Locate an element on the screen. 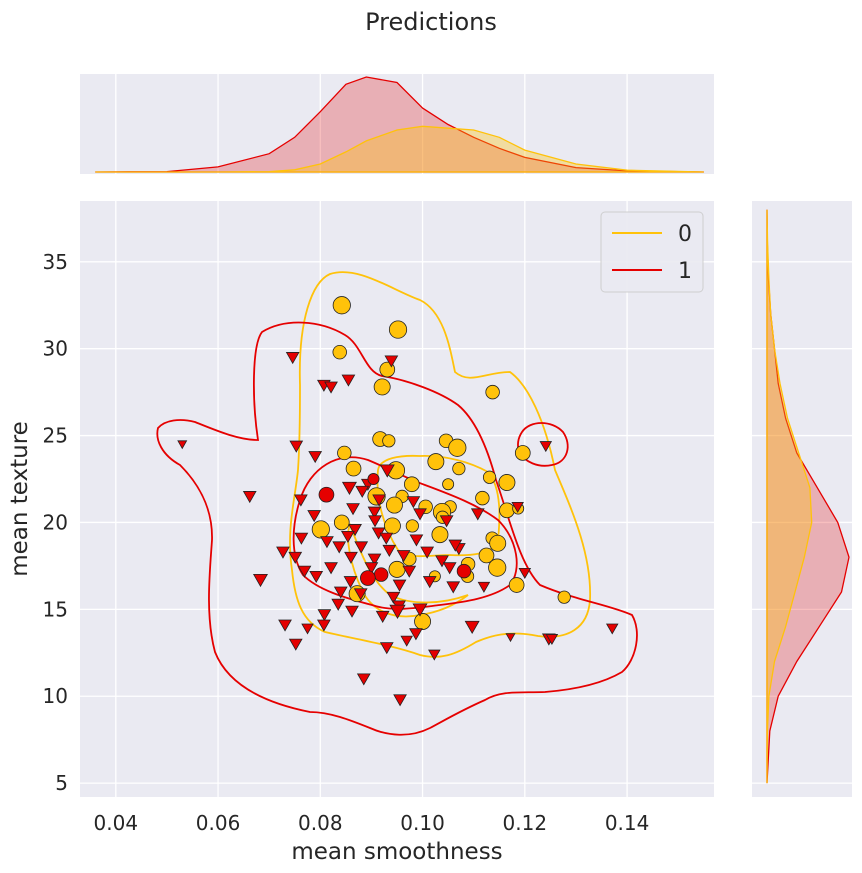 This screenshot has height=873, width=862. marginal-x-panel is located at coordinates (397, 124).